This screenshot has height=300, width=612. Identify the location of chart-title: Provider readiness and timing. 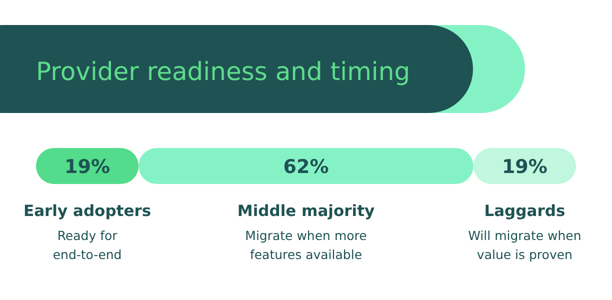
(223, 71).